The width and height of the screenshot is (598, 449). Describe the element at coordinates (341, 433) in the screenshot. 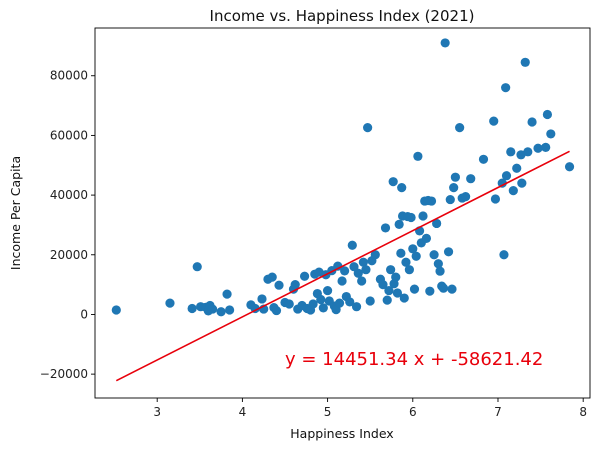

I see `x-axis-label: Happiness Index` at that location.